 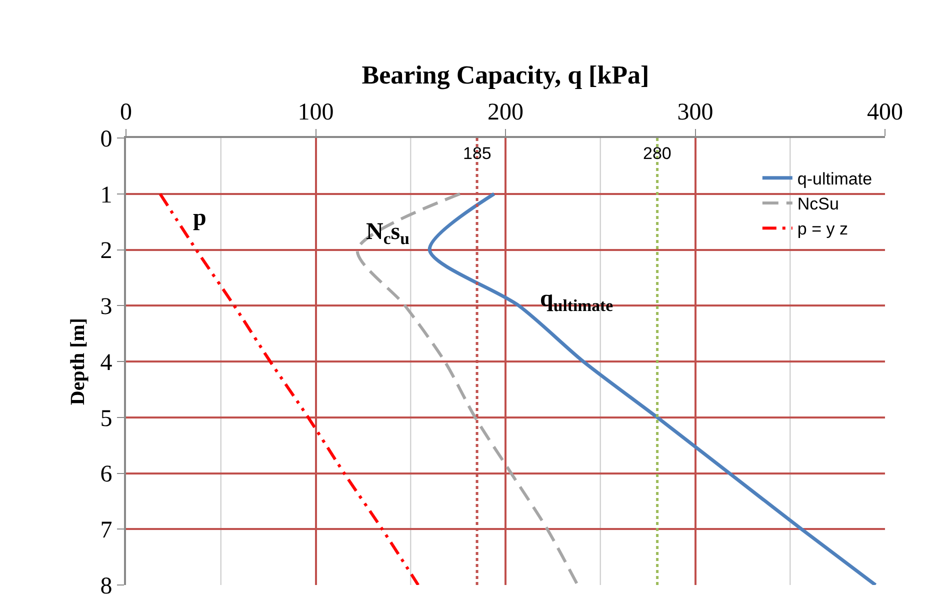 I want to click on y-tick-label: 0, so click(x=106, y=139).